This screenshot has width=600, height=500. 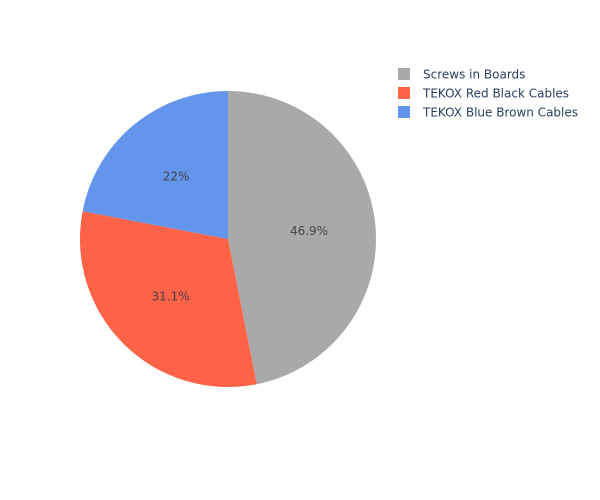 I want to click on pie-slice-tekox-red-black-cables, so click(x=168, y=299).